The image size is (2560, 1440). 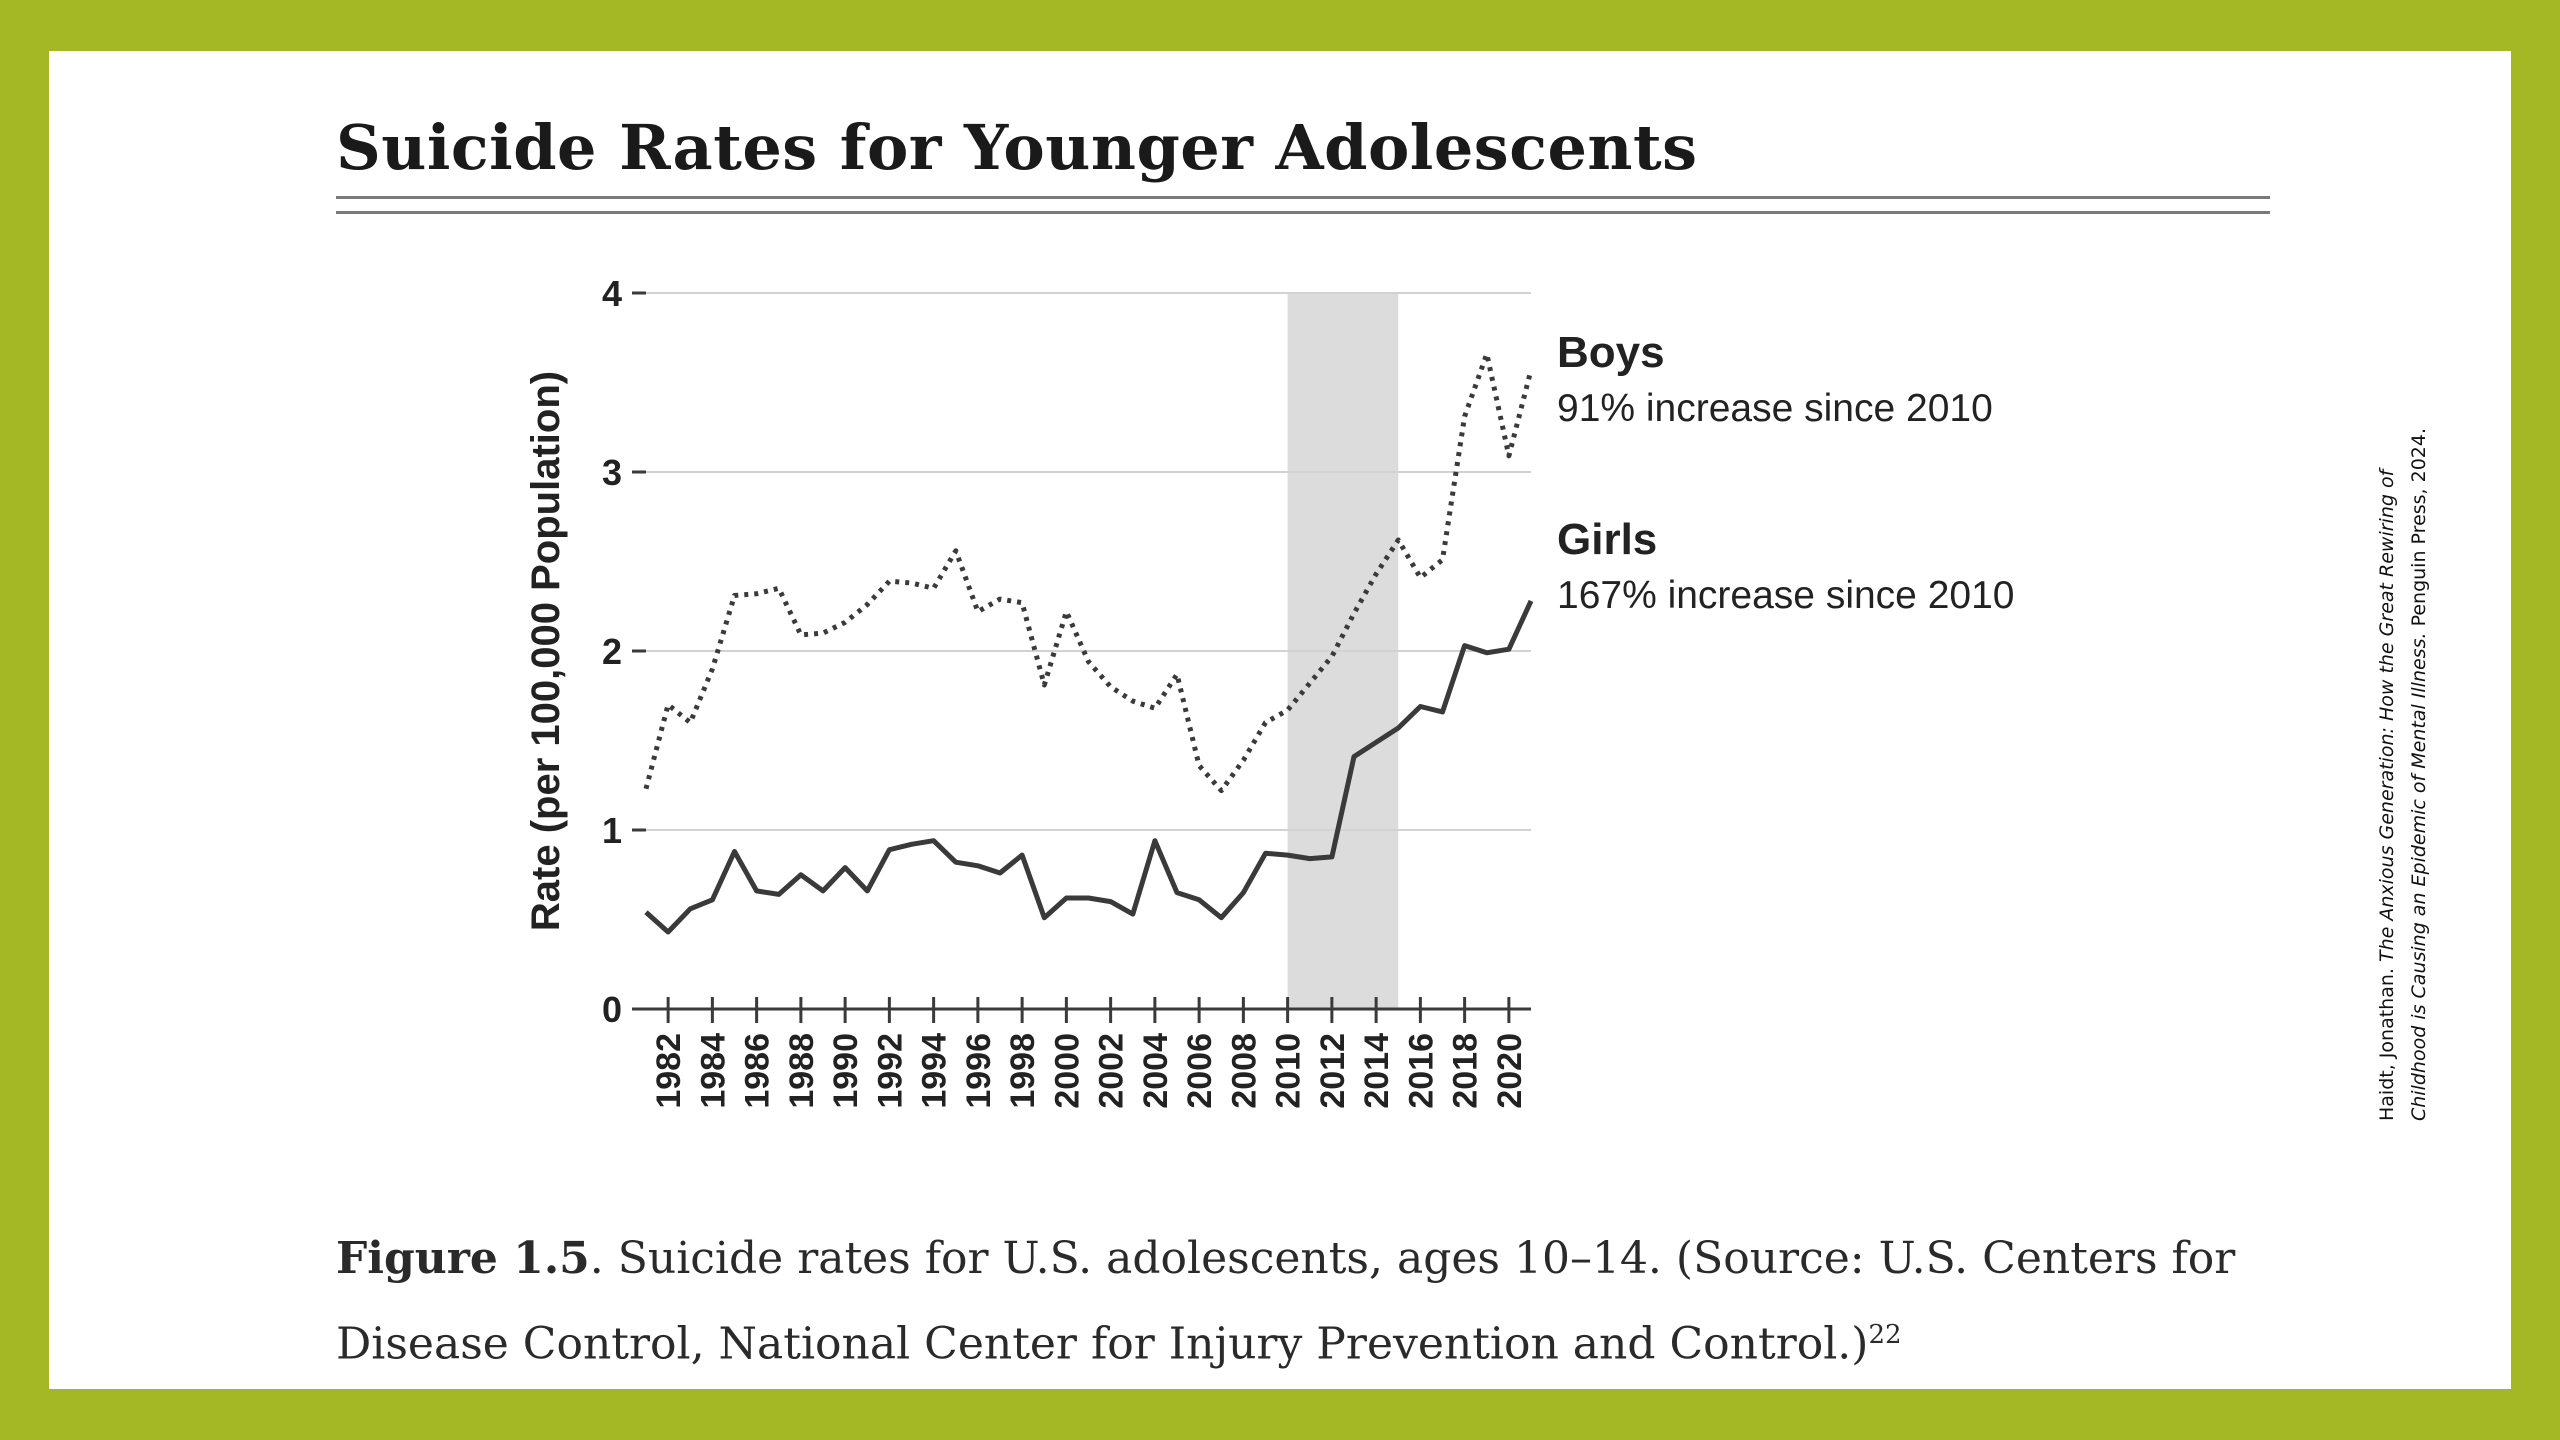 What do you see at coordinates (669, 1071) in the screenshot?
I see `x-tick-label: 1982` at bounding box center [669, 1071].